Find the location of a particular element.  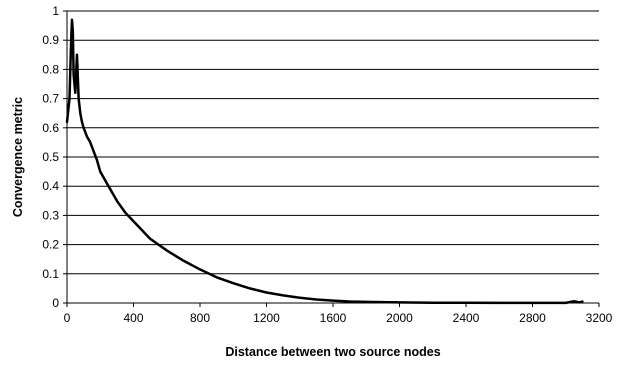

x-tick-label-5: 2000 is located at coordinates (399, 318).